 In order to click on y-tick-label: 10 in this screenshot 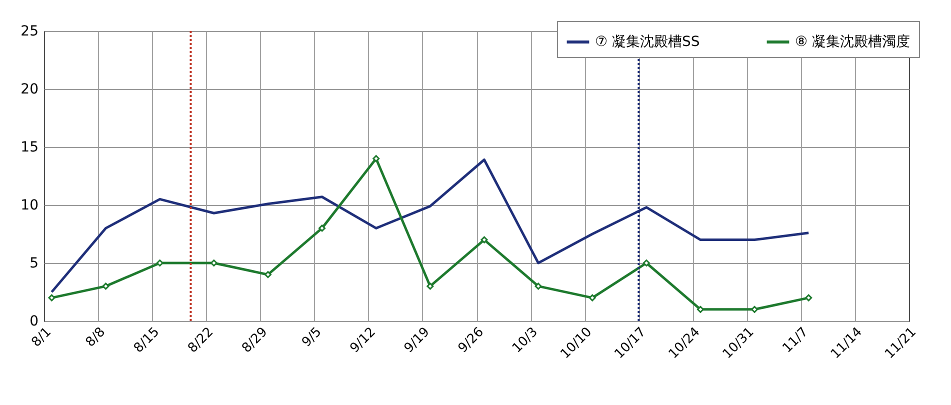, I will do `click(29, 206)`.